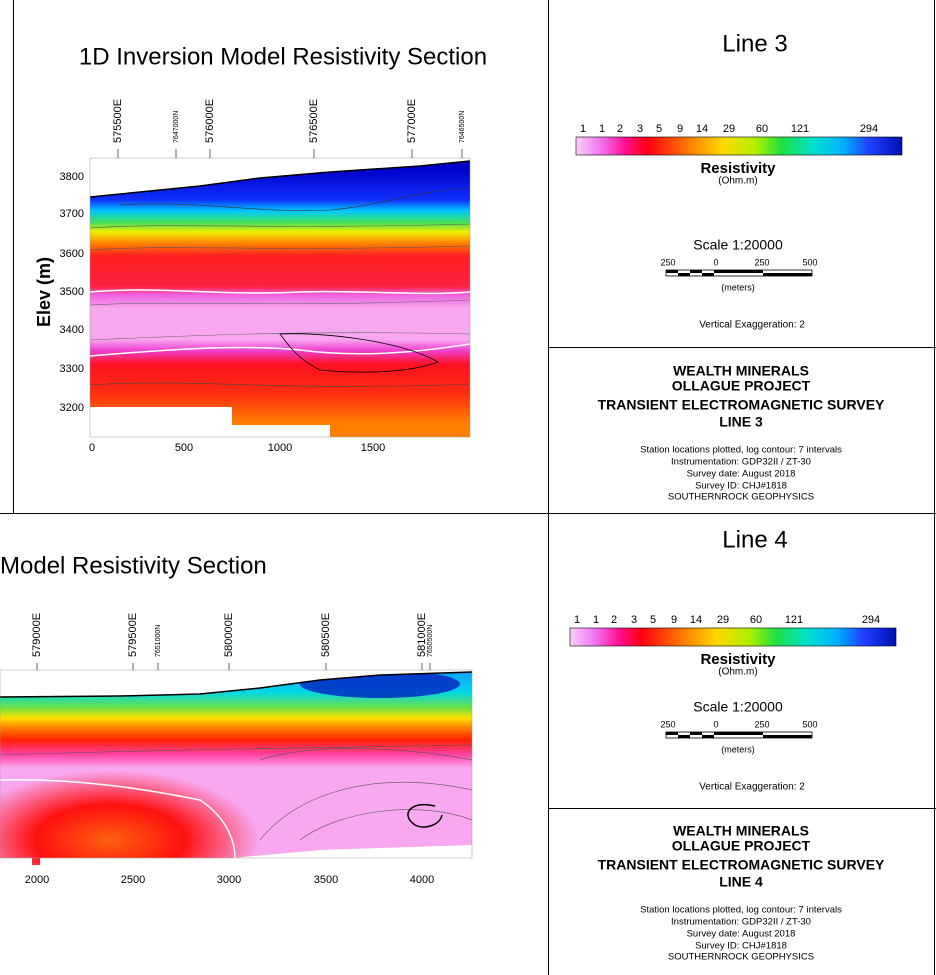 The image size is (936, 975). What do you see at coordinates (794, 620) in the screenshot?
I see `color-scale-label: 121` at bounding box center [794, 620].